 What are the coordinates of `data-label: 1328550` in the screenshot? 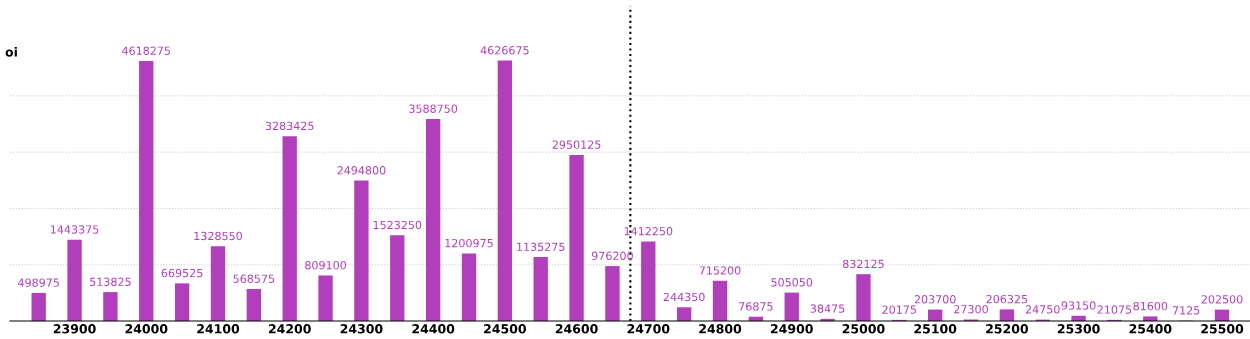 It's located at (218, 236).